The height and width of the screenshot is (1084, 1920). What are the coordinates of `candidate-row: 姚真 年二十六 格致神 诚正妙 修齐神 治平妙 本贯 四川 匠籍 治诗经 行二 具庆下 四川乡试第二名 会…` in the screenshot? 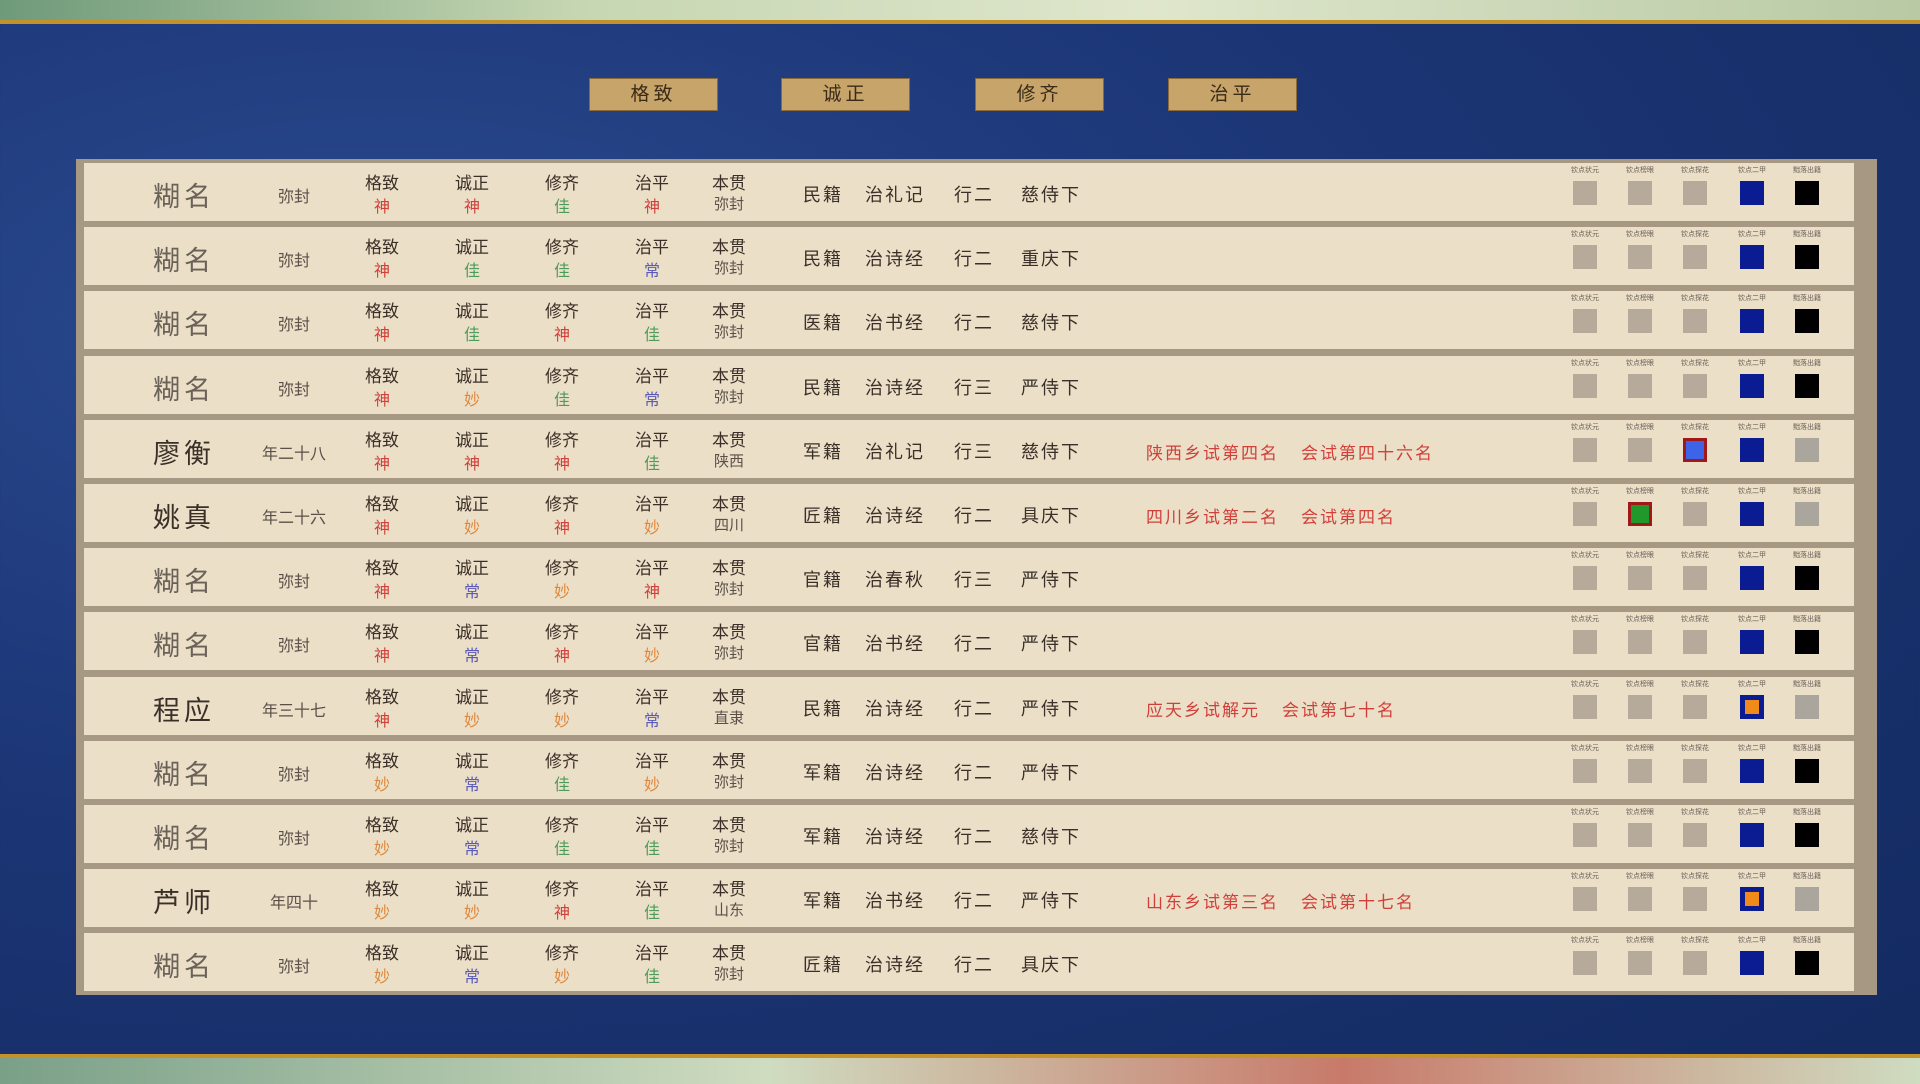 It's located at (969, 513).